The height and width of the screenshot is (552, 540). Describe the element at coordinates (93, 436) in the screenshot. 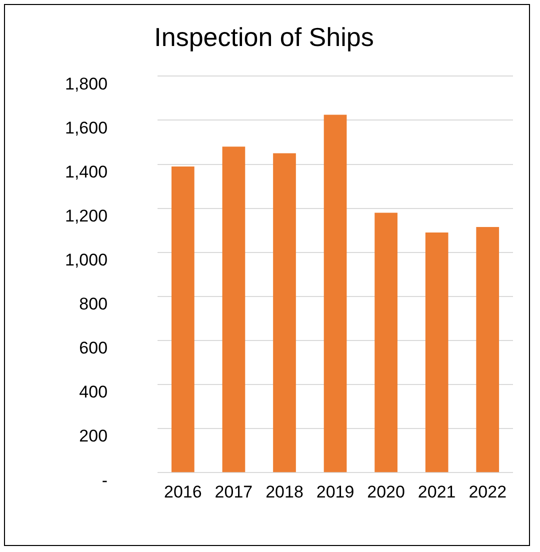

I see `y-tick-label: 200` at that location.